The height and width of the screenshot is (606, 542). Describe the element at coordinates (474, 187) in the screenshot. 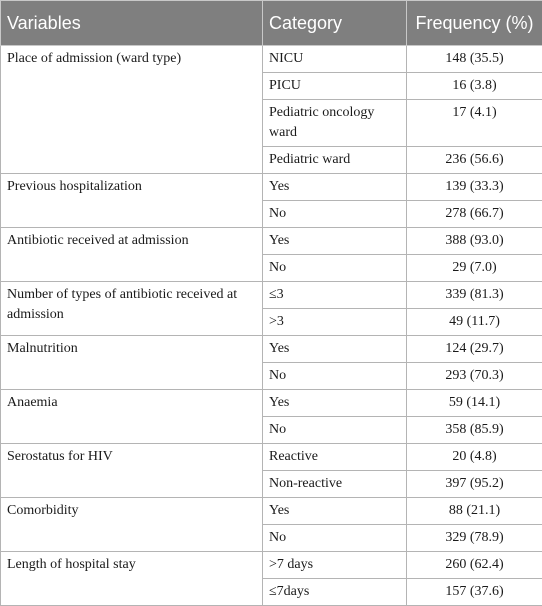

I see `frequency-cell: 139 (33.3)` at that location.